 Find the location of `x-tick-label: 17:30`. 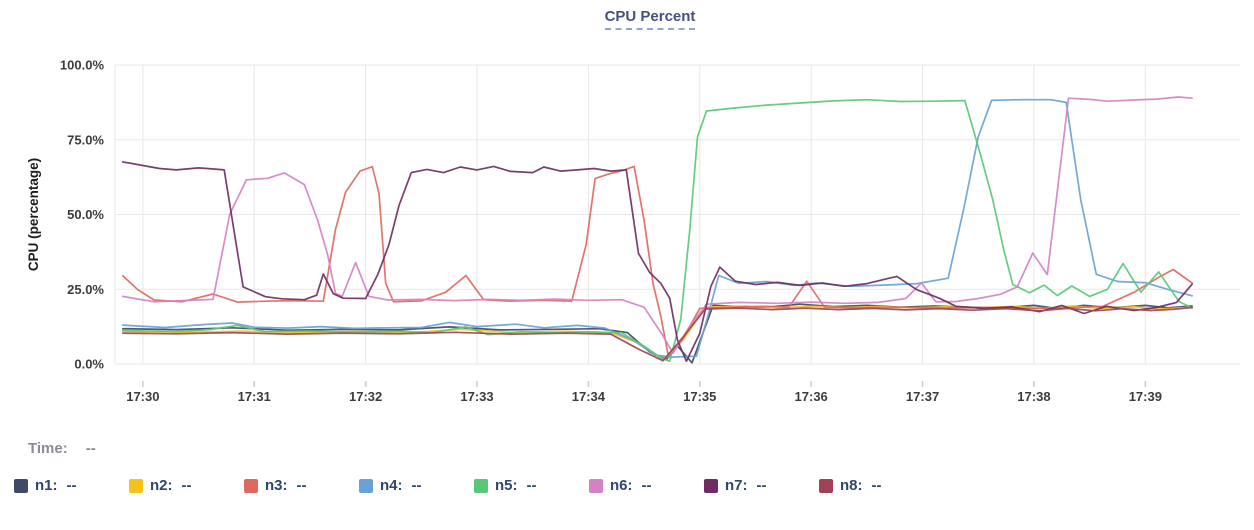

x-tick-label: 17:30 is located at coordinates (142, 396).